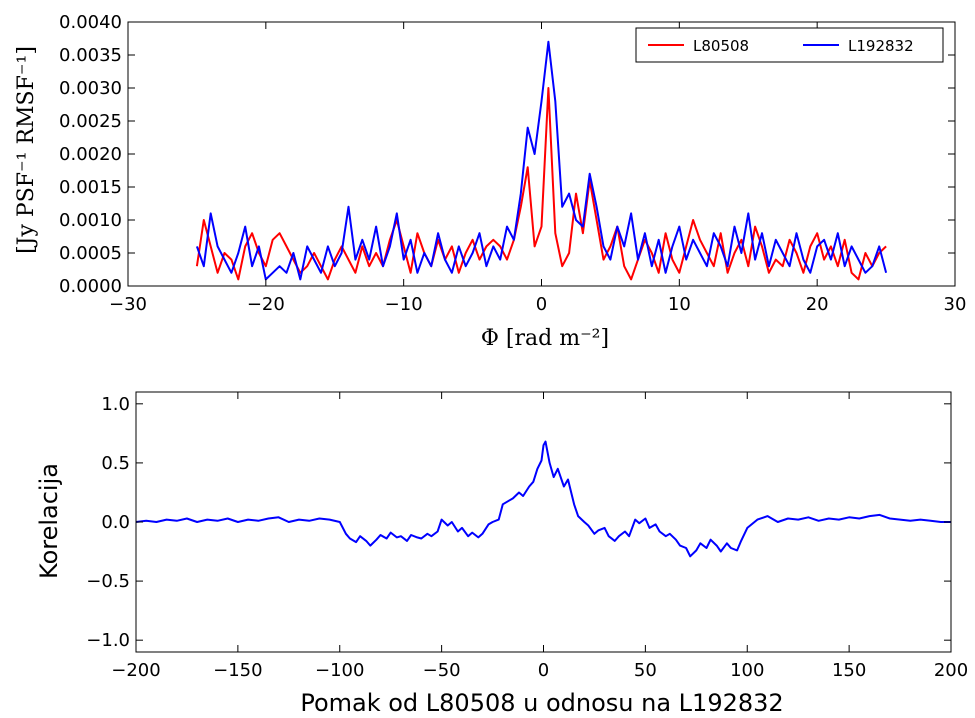 The image size is (975, 718). What do you see at coordinates (404, 304) in the screenshot?
I see `x-tick-label: −10` at bounding box center [404, 304].